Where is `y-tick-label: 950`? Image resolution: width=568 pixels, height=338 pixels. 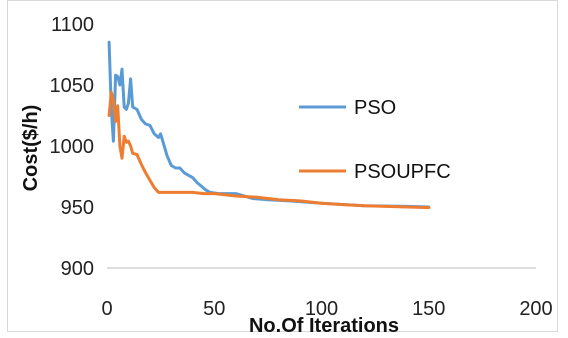 y-tick-label: 950 is located at coordinates (77, 208).